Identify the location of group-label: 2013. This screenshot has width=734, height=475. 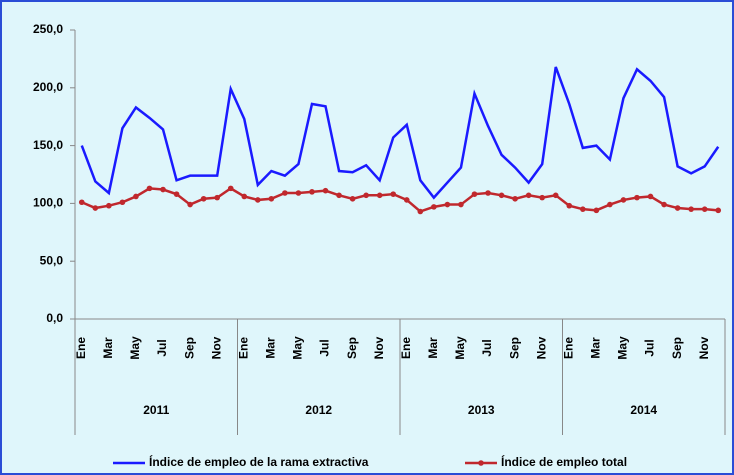
(481, 410).